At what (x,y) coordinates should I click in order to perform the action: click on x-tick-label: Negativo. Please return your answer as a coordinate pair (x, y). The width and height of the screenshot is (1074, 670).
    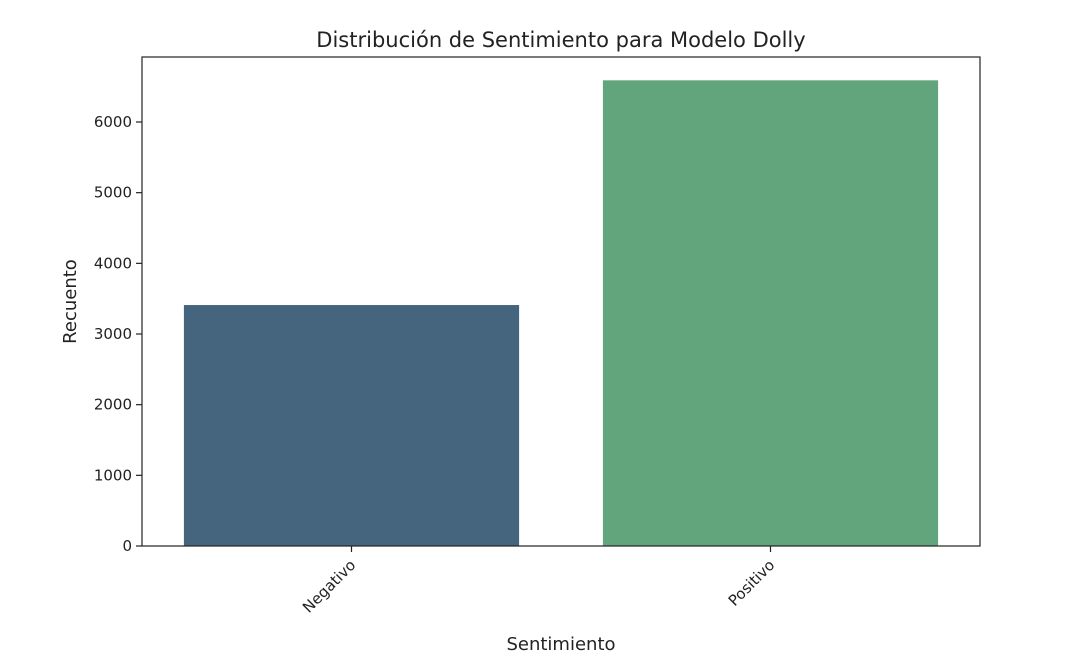
    Looking at the image, I should click on (329, 586).